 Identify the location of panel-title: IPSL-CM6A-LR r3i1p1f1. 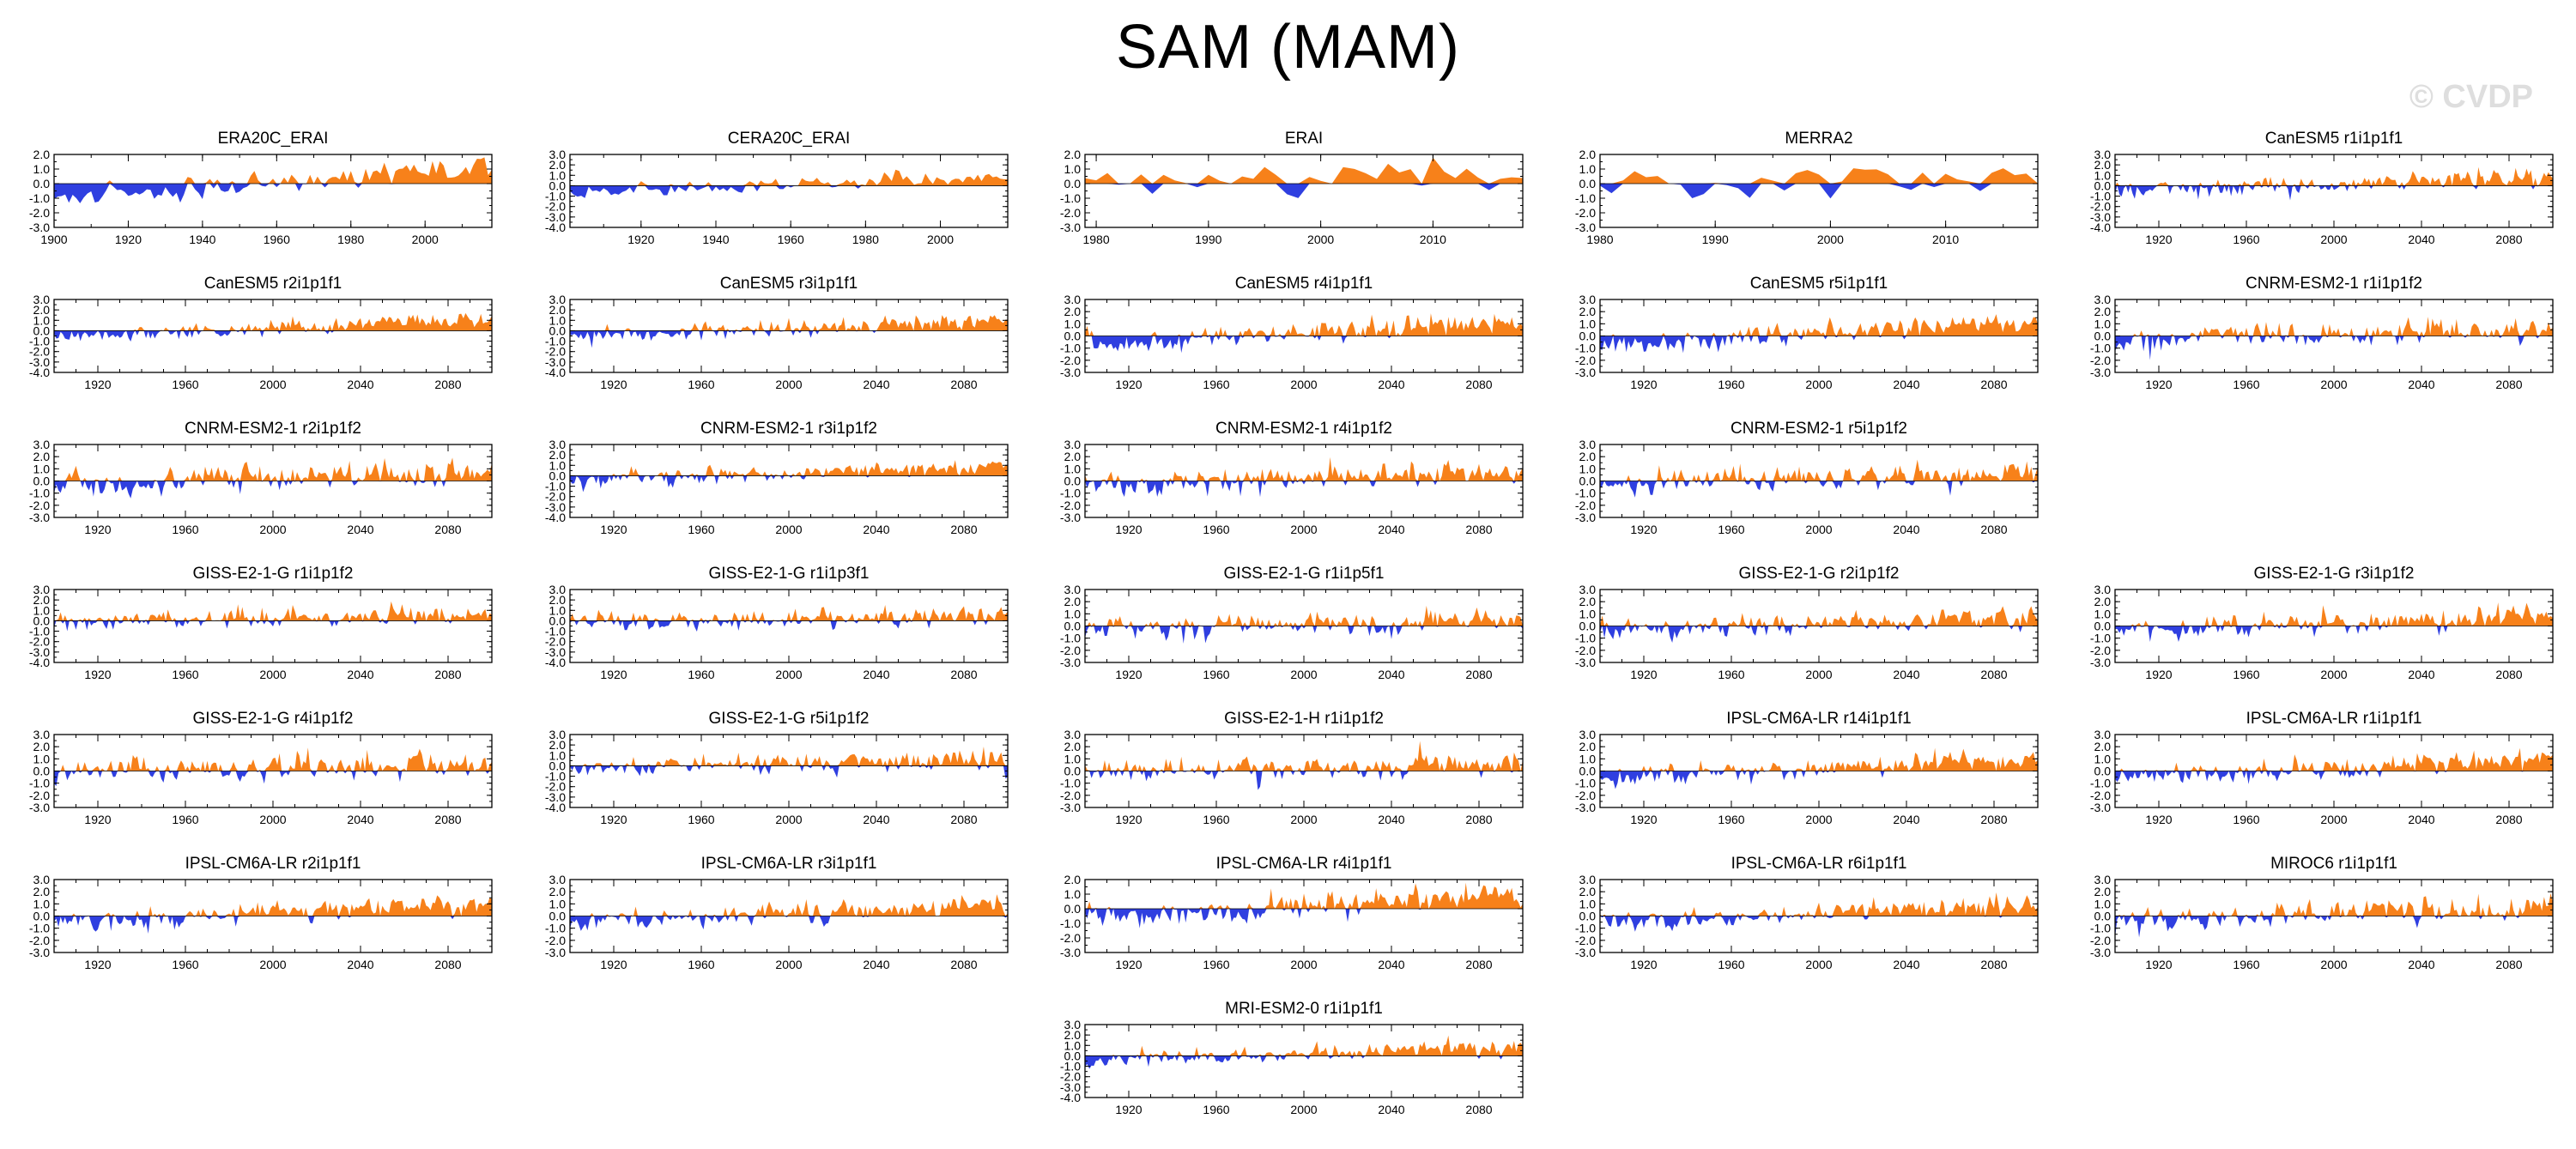
(789, 864).